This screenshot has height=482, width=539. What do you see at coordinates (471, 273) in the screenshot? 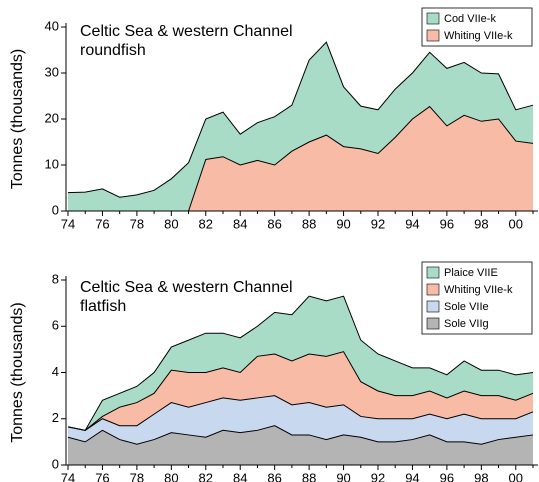
I see `legend-label: Plaice VIIE` at bounding box center [471, 273].